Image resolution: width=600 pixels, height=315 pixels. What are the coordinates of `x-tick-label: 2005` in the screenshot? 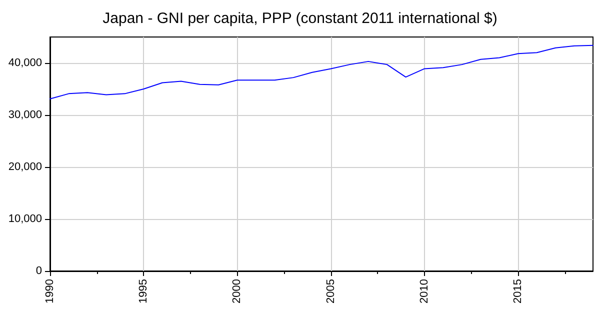 It's located at (330, 291).